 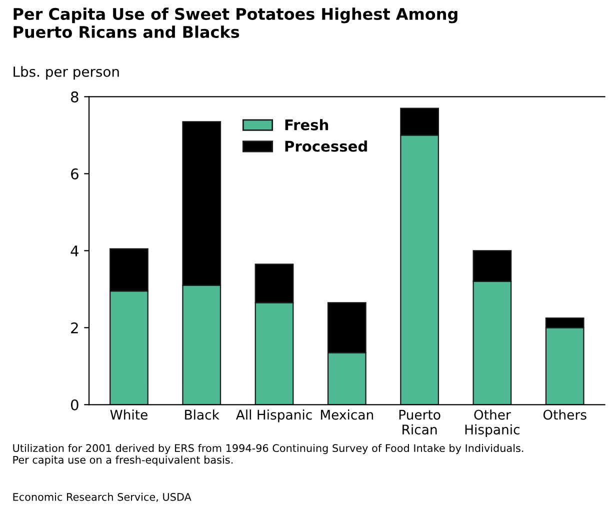 I want to click on y-tick-label: 4, so click(x=74, y=251).